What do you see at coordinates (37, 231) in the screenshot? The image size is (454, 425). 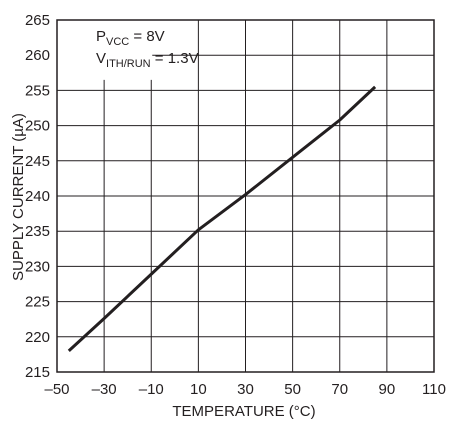 I see `y-tick-label: 235` at bounding box center [37, 231].